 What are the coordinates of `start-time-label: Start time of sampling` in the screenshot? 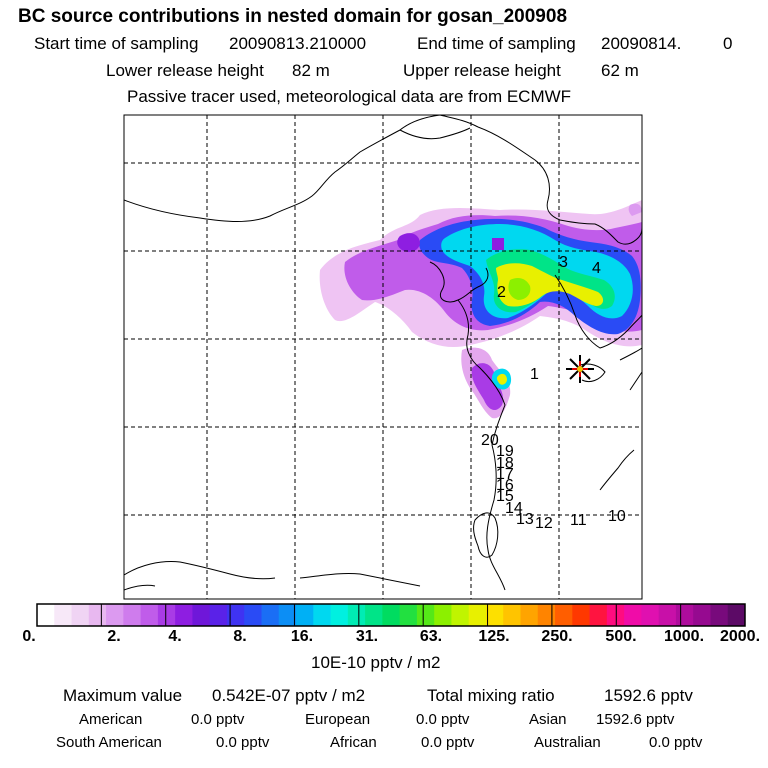 It's located at (116, 43).